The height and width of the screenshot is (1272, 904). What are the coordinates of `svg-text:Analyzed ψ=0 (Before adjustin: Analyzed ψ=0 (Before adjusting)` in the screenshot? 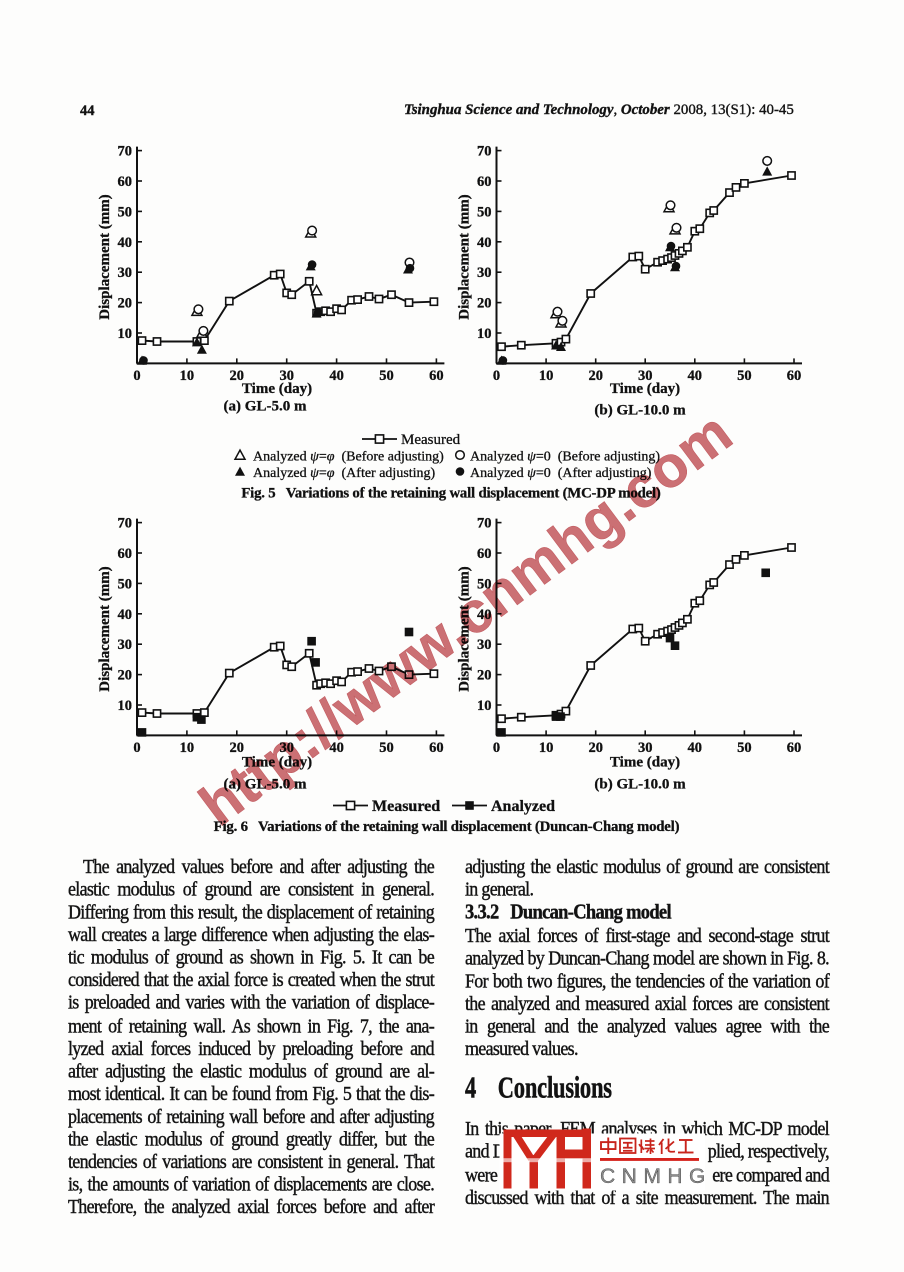 It's located at (565, 457).